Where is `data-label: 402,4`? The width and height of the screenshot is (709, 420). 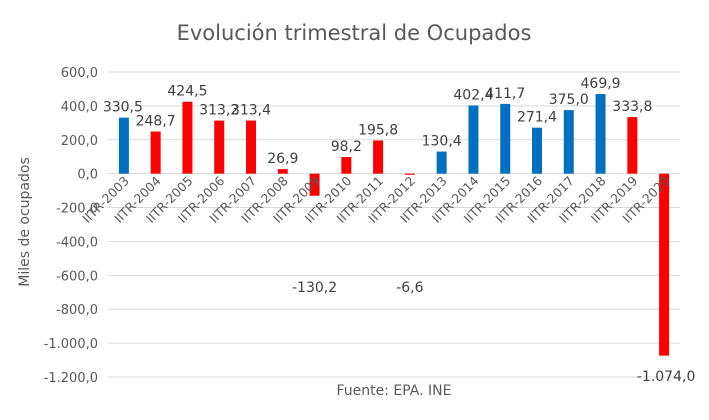
data-label: 402,4 is located at coordinates (473, 95).